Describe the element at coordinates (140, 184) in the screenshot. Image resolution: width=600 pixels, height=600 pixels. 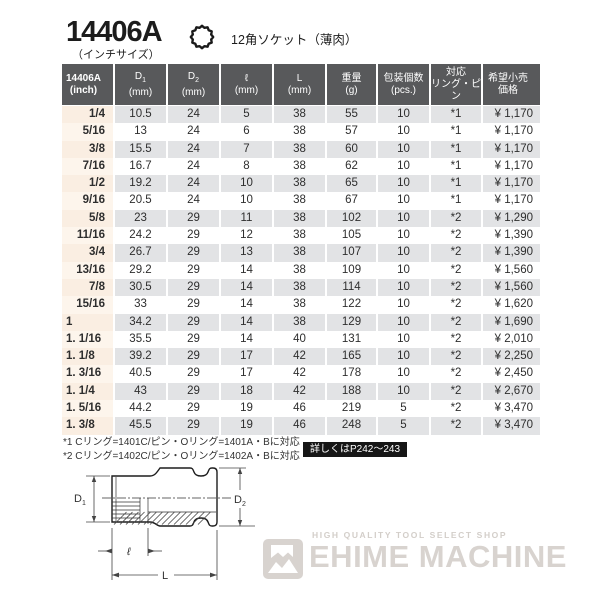
I see `table-cell: 19.2` at that location.